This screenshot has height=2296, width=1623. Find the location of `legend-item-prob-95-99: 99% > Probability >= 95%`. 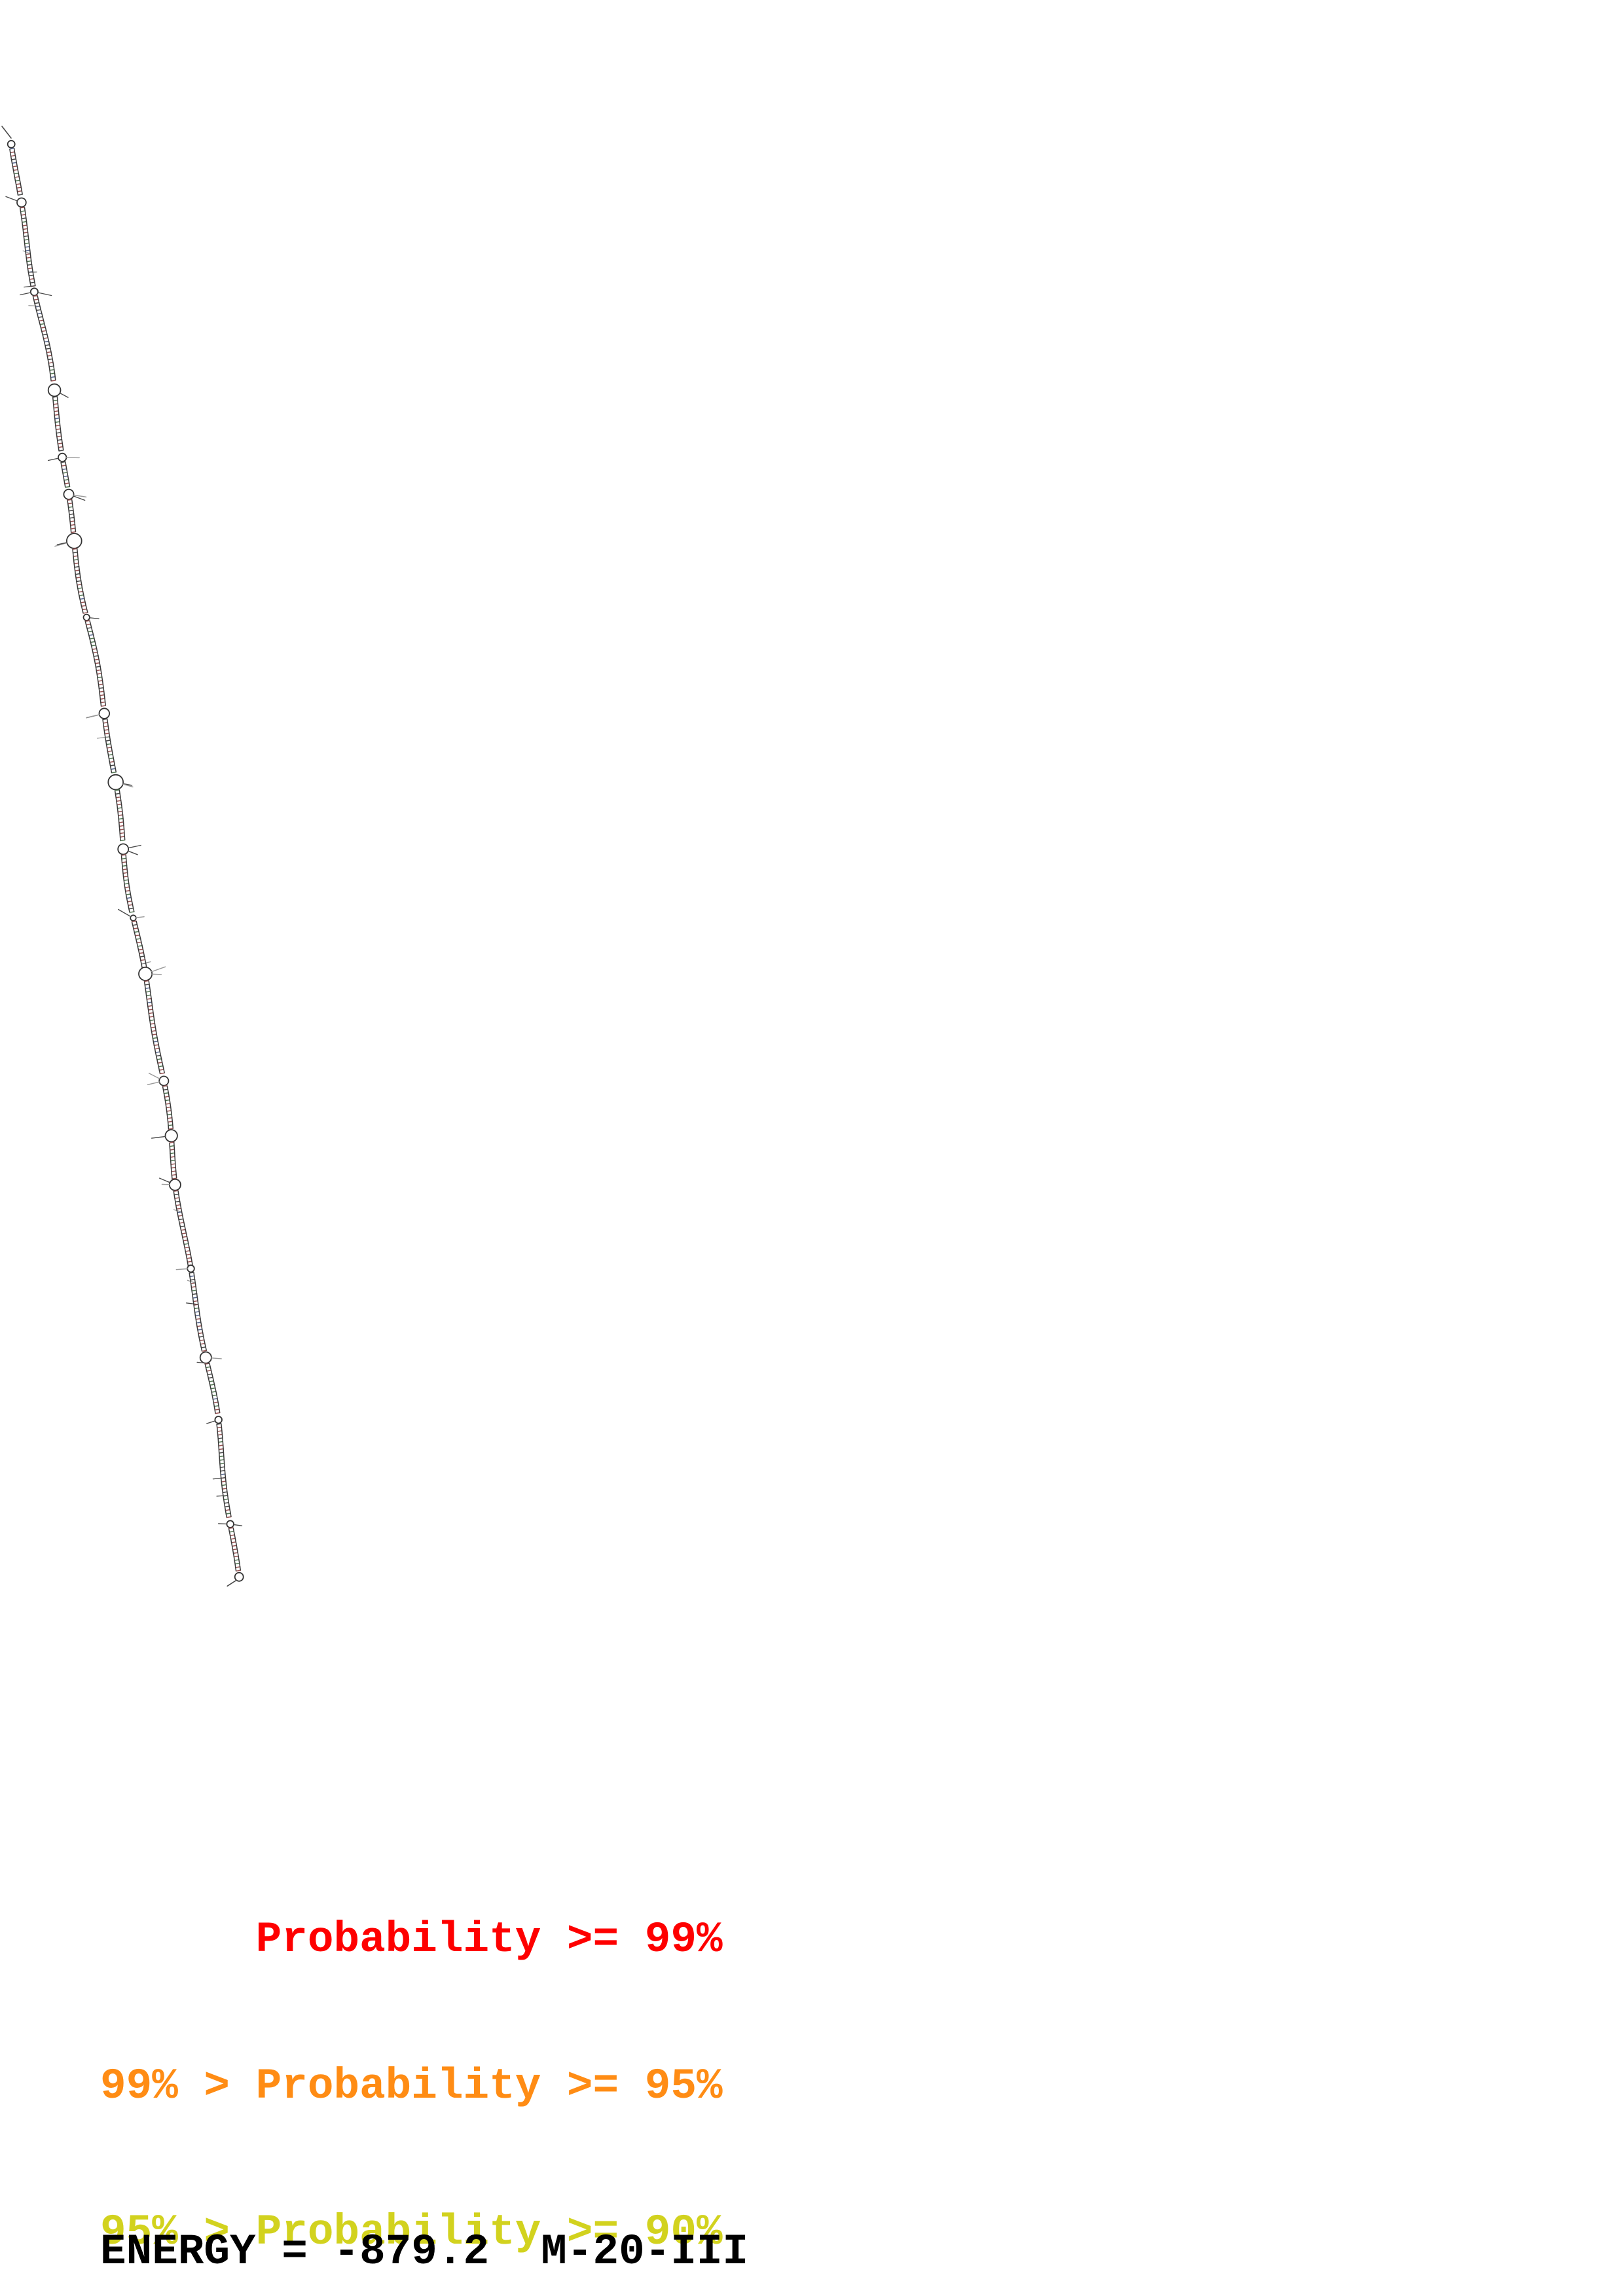

legend-item-prob-95-99: 99% > Probability >= 95% is located at coordinates (411, 2086).